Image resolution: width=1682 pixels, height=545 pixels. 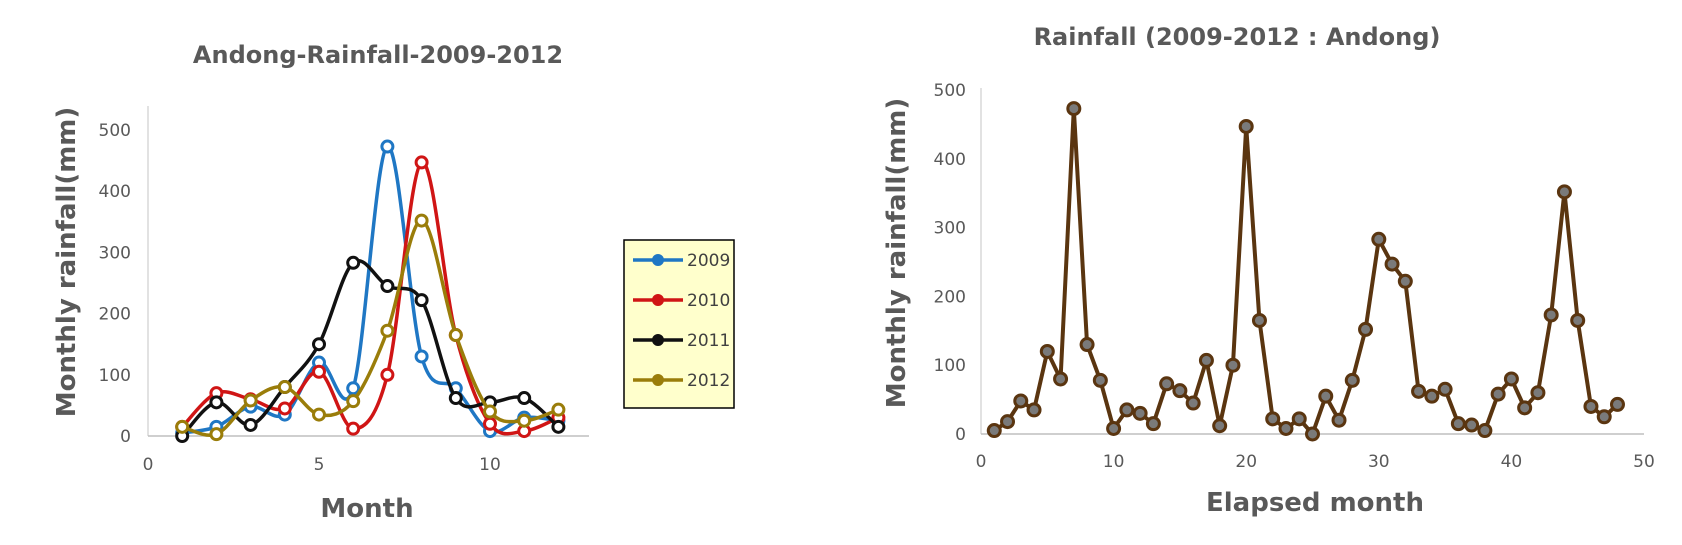 What do you see at coordinates (1512, 462) in the screenshot?
I see `x-tick-label: 40` at bounding box center [1512, 462].